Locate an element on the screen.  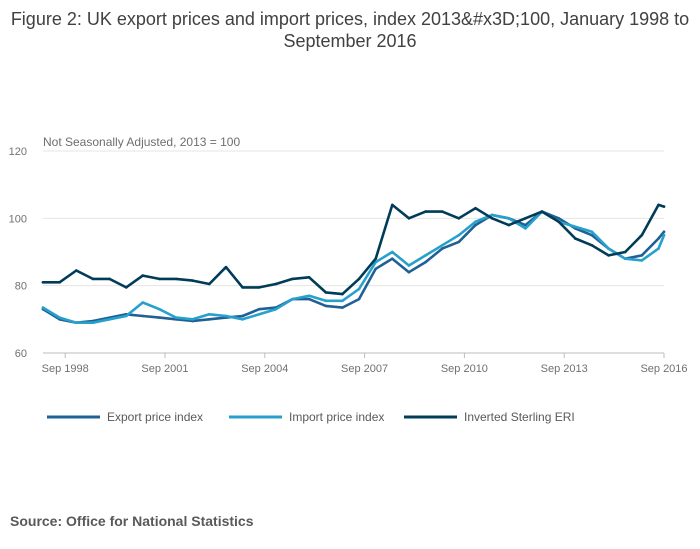
chart-subtitle: Not Seasonally Adjusted, 2013 = 100 is located at coordinates (142, 142).